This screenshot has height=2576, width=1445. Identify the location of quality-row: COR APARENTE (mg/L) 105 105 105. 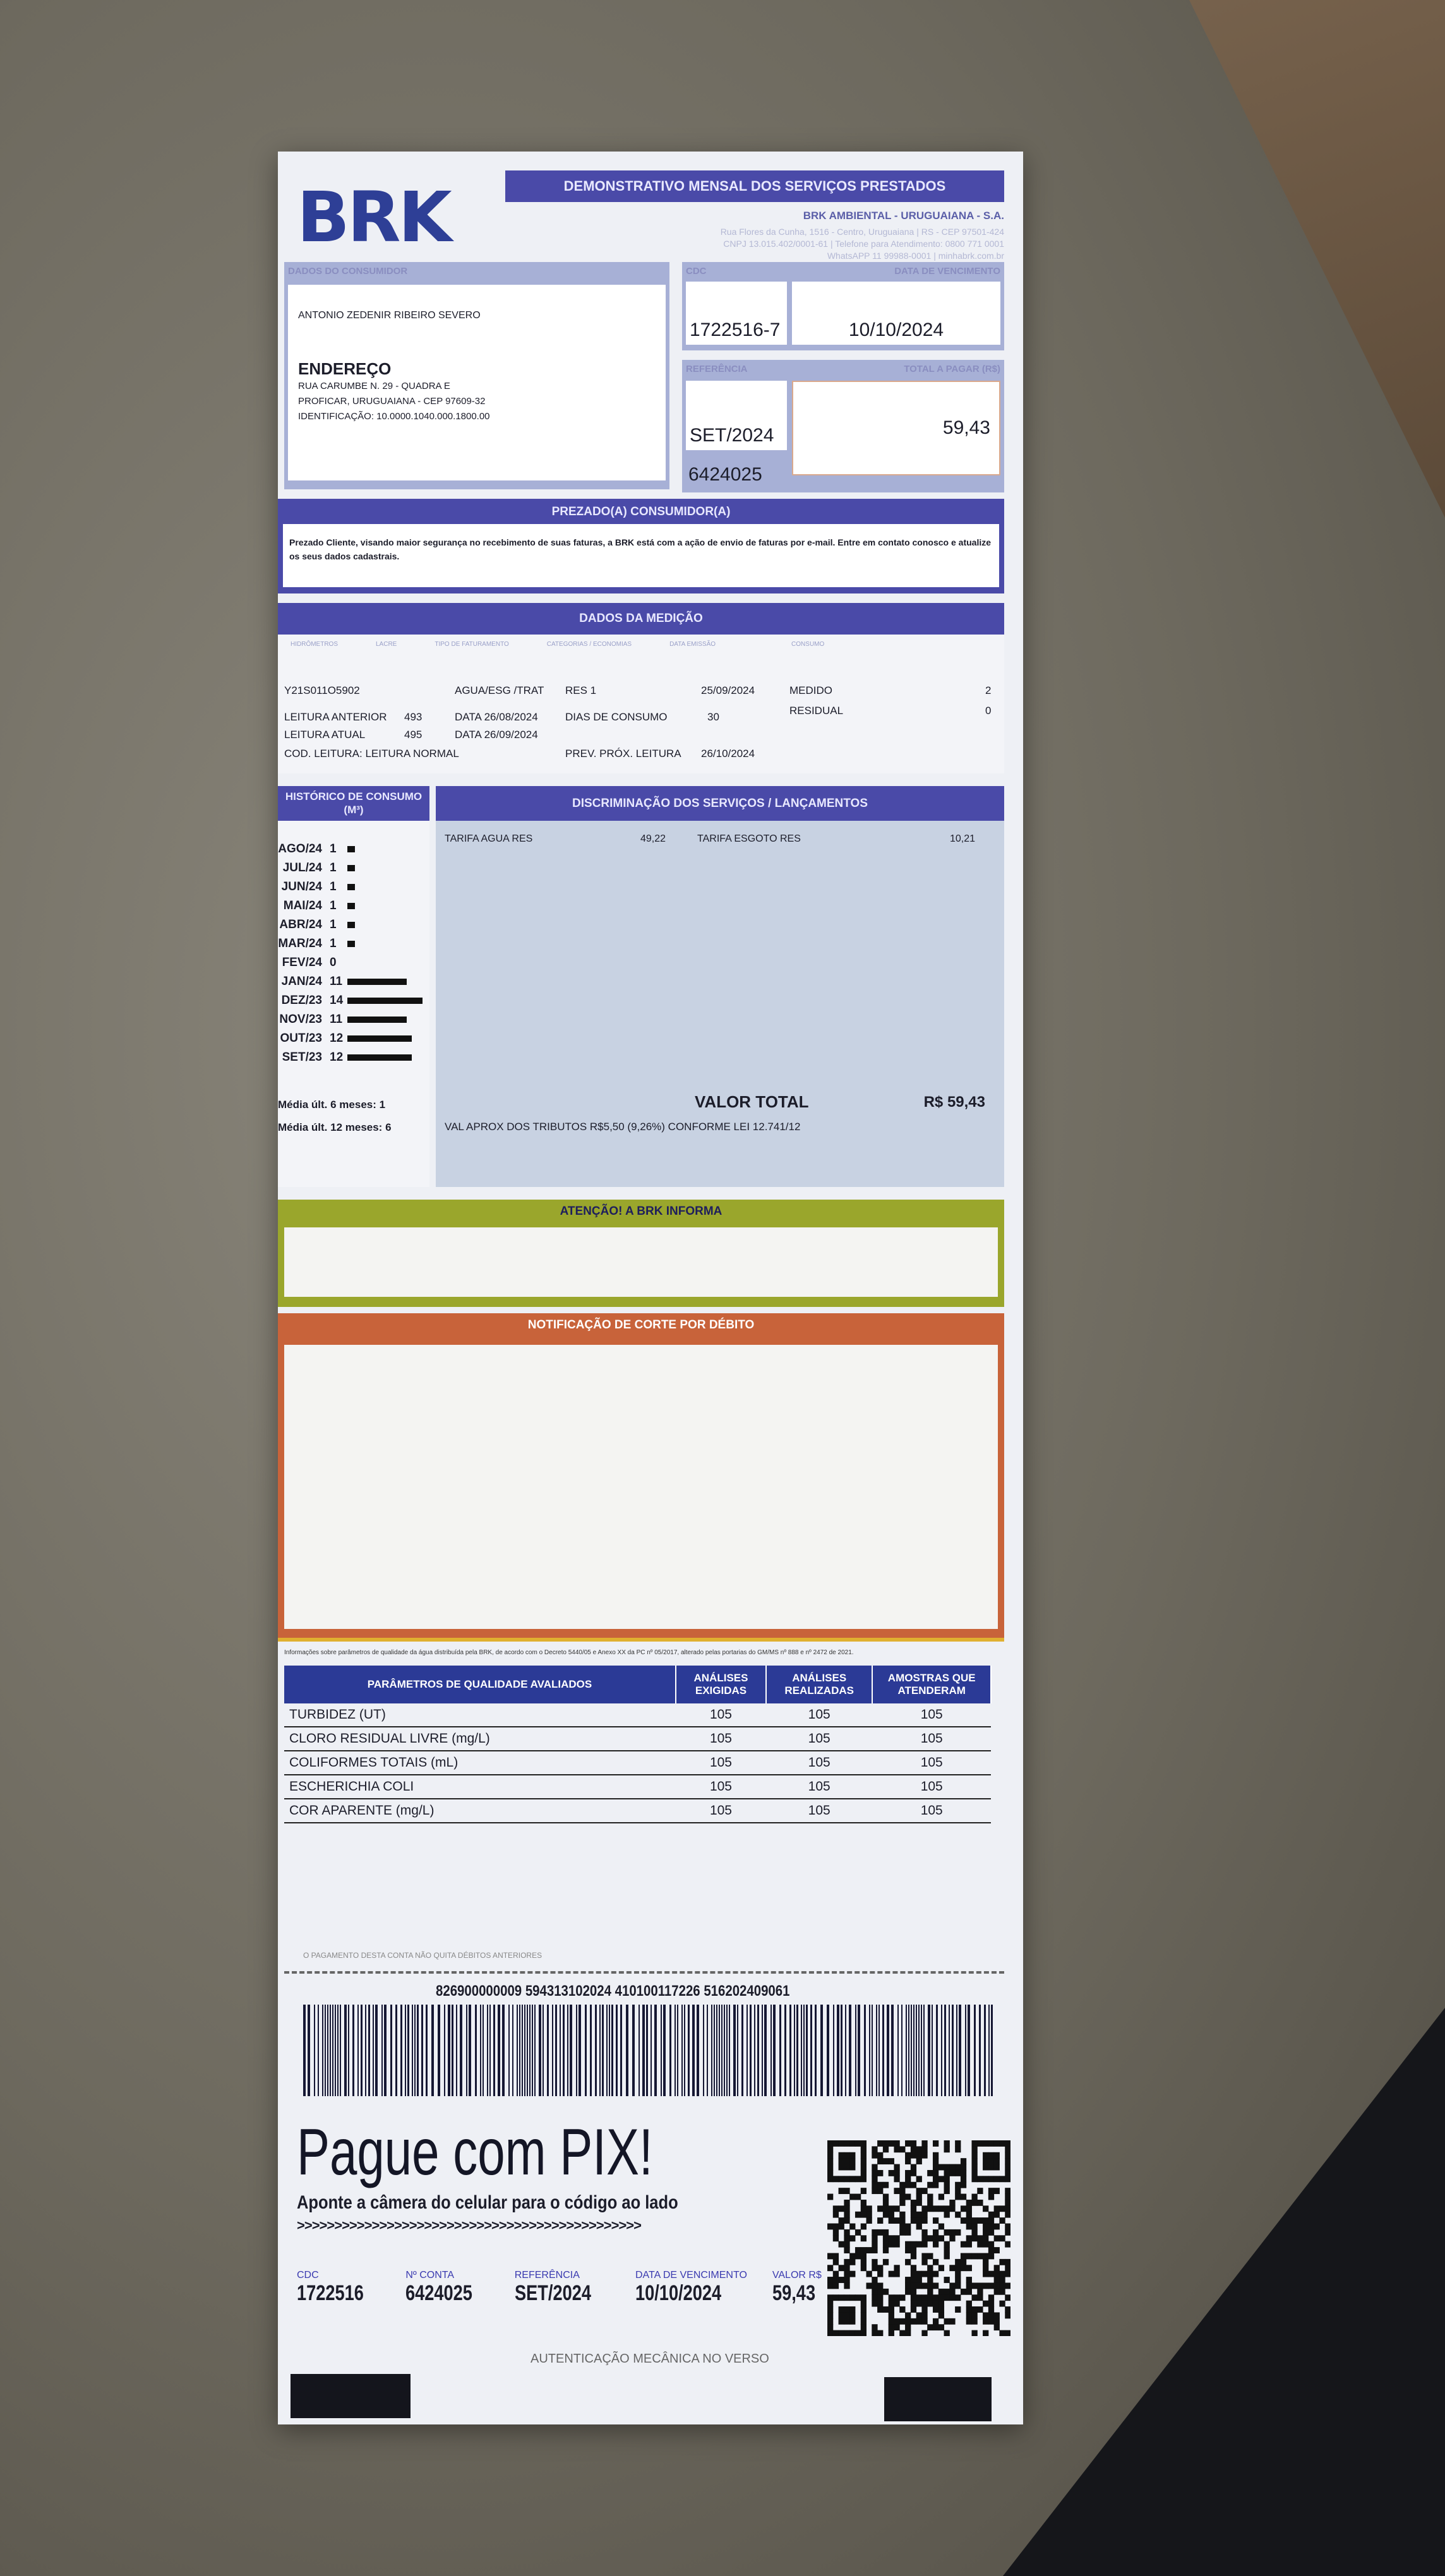
(638, 1811).